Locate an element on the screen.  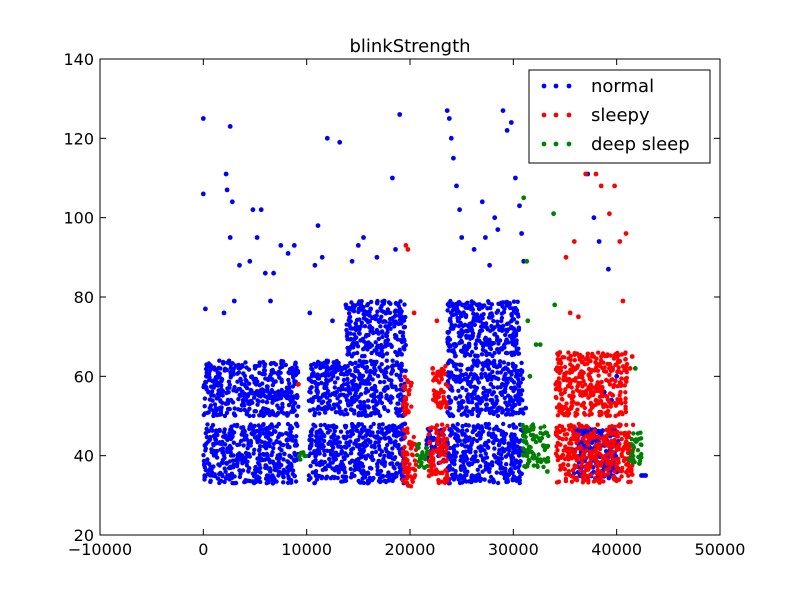
legend-marker is located at coordinates (544, 115).